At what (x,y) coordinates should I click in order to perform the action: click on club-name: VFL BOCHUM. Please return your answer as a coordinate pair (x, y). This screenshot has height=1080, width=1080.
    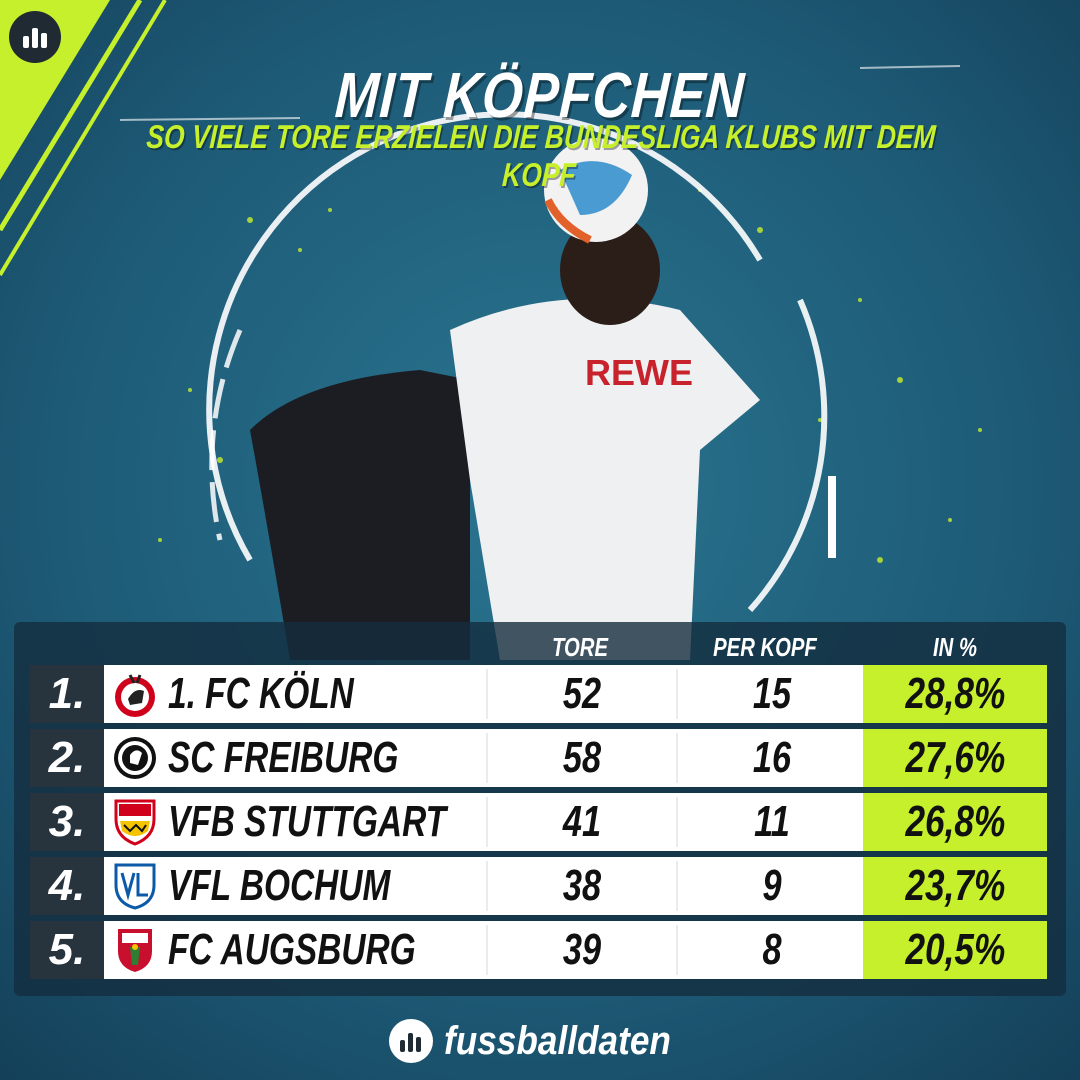
    Looking at the image, I should click on (279, 885).